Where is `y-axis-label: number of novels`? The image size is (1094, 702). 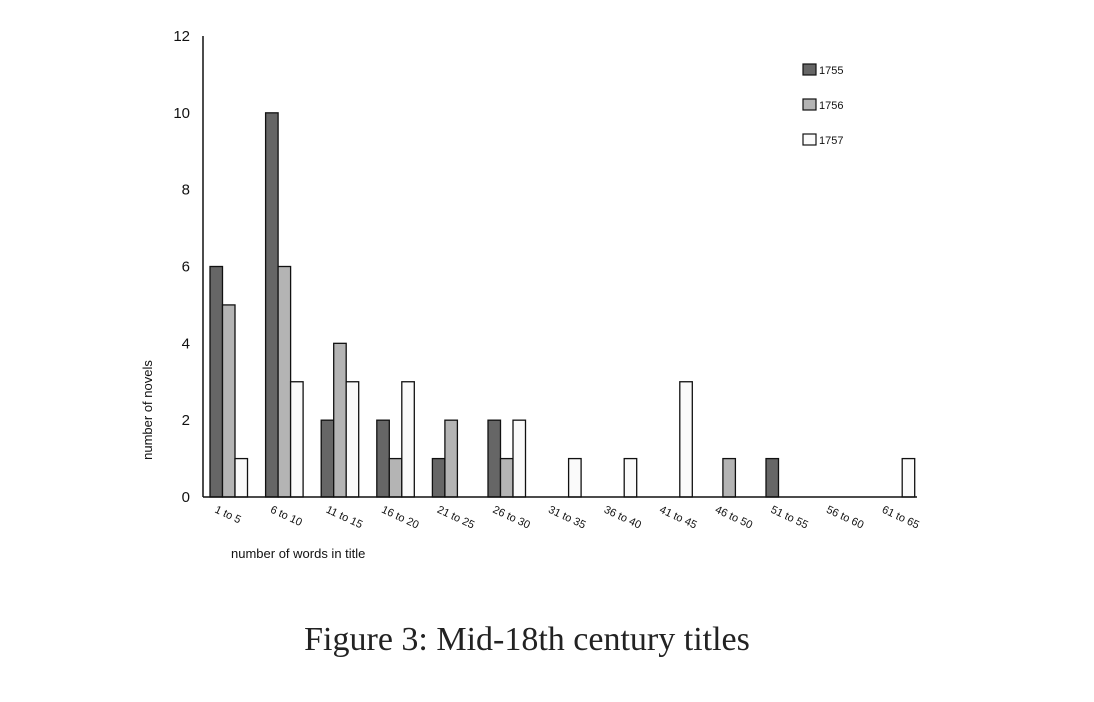
y-axis-label: number of novels is located at coordinates (147, 410).